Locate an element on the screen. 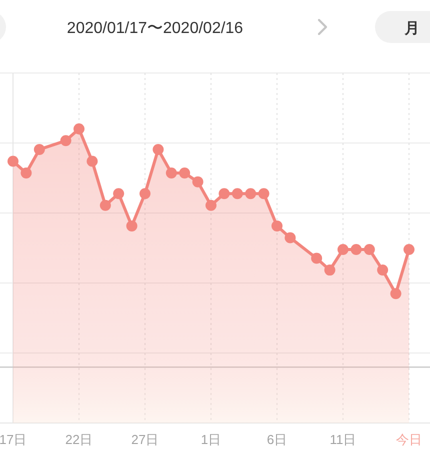 The width and height of the screenshot is (430, 455). x-tick-label: 27日 is located at coordinates (145, 439).